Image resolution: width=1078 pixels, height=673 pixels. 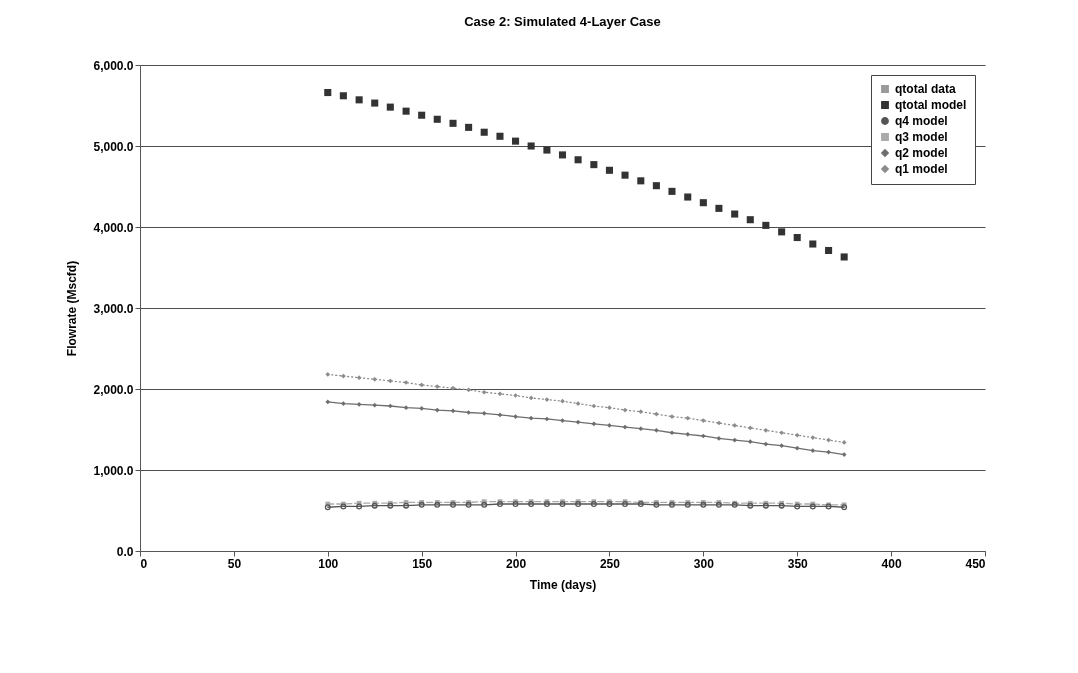 I want to click on x-tick-label: 150, so click(x=422, y=563).